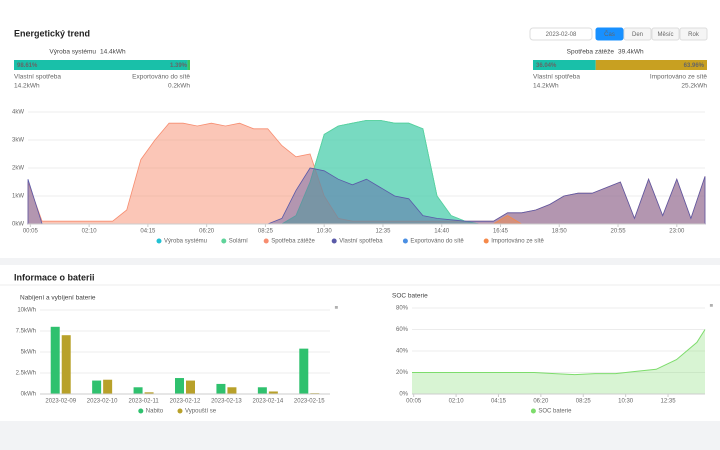 Image resolution: width=720 pixels, height=450 pixels. What do you see at coordinates (559, 352) in the screenshot?
I see `soc-line` at bounding box center [559, 352].